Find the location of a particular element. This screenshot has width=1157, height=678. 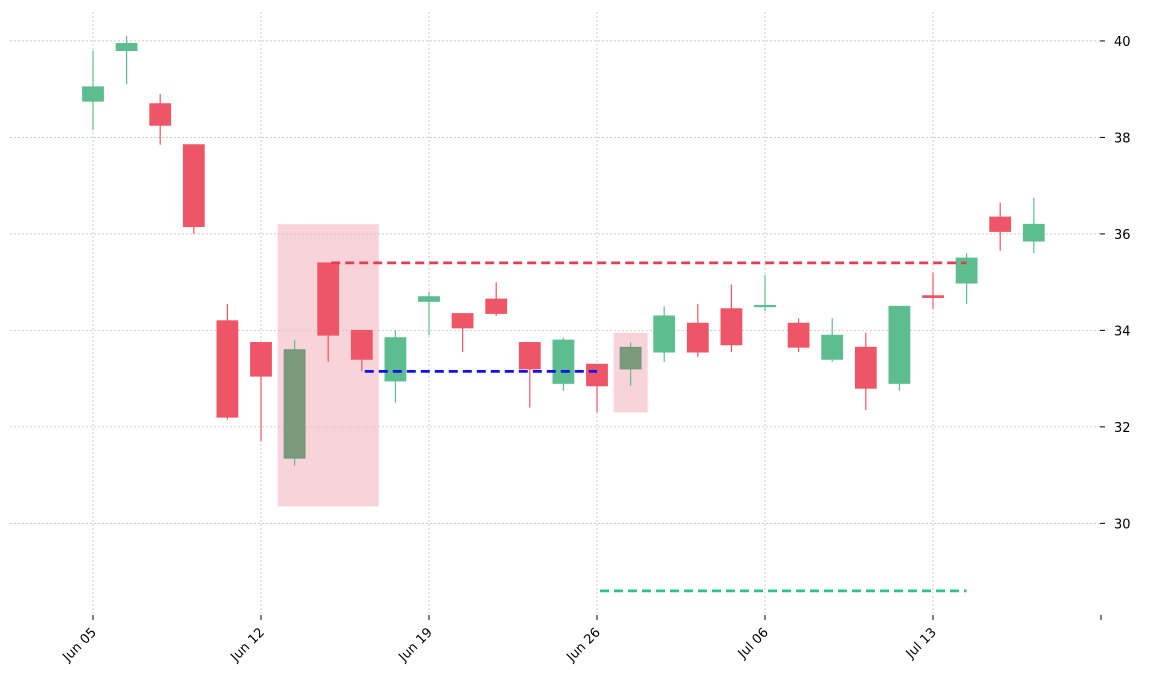

x-tick-label: Jun 12 is located at coordinates (248, 645).